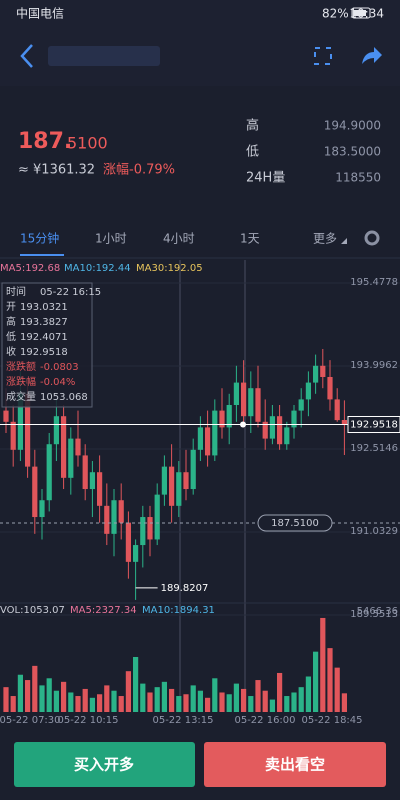 The height and width of the screenshot is (800, 400). What do you see at coordinates (21, 381) in the screenshot?
I see `info-label: 涨跌幅` at bounding box center [21, 381].